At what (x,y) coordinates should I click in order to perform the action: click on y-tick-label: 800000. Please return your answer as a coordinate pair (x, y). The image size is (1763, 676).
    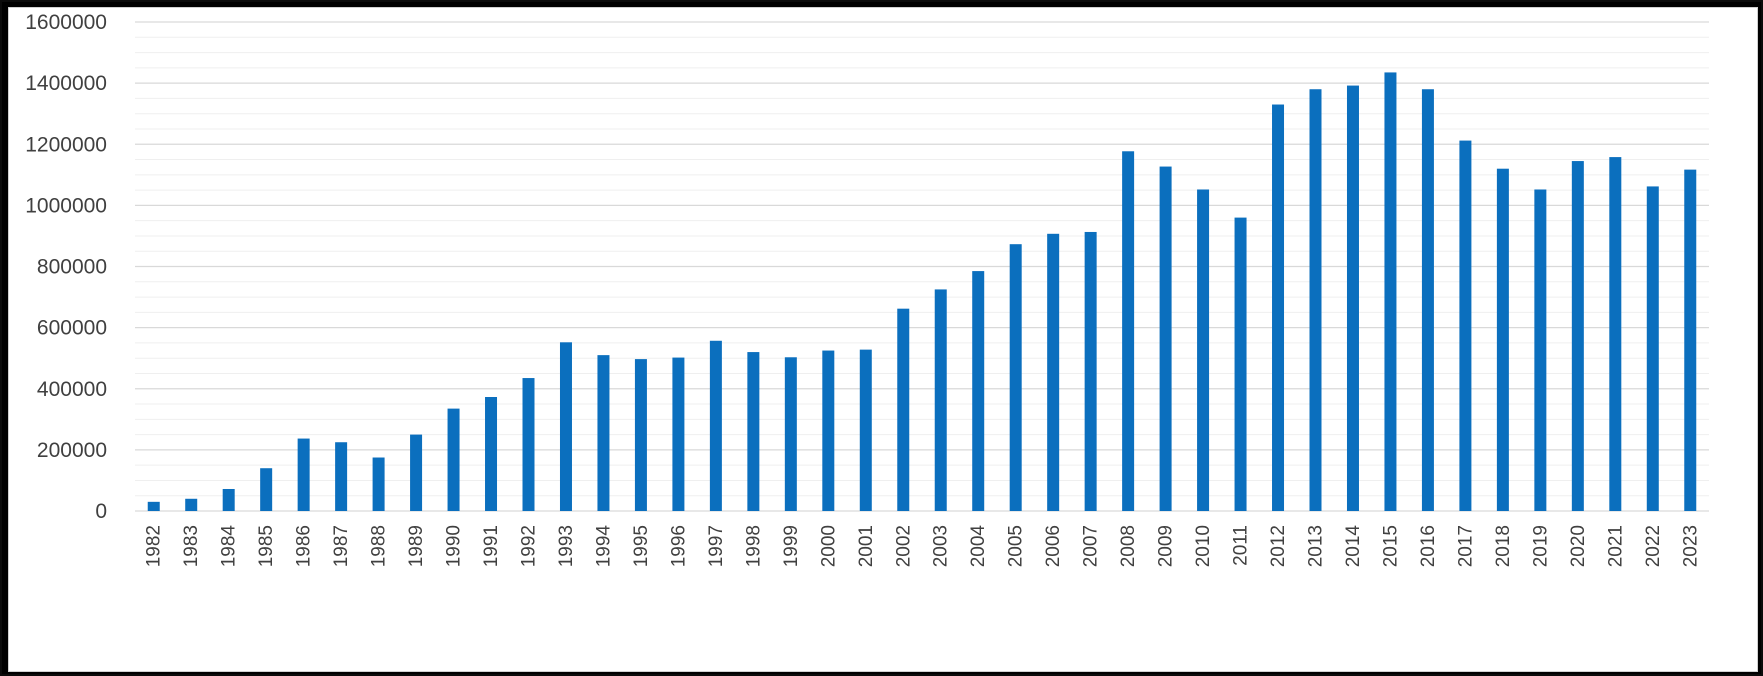
    Looking at the image, I should click on (72, 267).